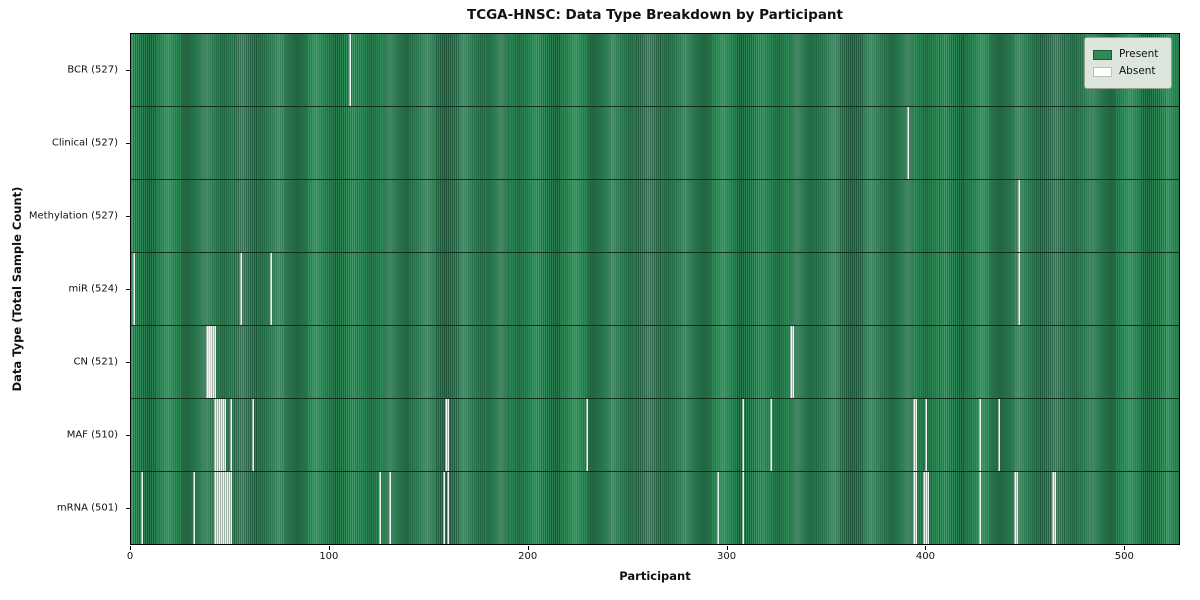 The image size is (1200, 600). What do you see at coordinates (1124, 556) in the screenshot?
I see `x-tick-label: 500` at bounding box center [1124, 556].